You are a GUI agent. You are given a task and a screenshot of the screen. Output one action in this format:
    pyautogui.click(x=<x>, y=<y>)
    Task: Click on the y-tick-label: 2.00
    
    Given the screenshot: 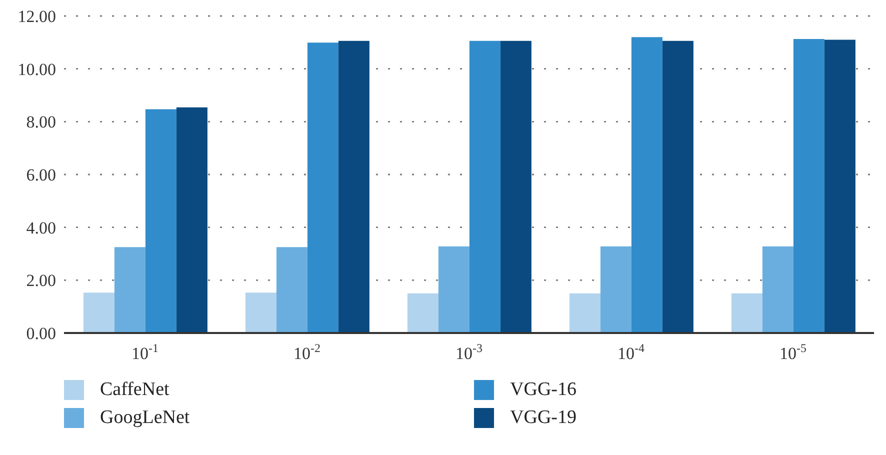 What is the action you would take?
    pyautogui.click(x=41, y=280)
    